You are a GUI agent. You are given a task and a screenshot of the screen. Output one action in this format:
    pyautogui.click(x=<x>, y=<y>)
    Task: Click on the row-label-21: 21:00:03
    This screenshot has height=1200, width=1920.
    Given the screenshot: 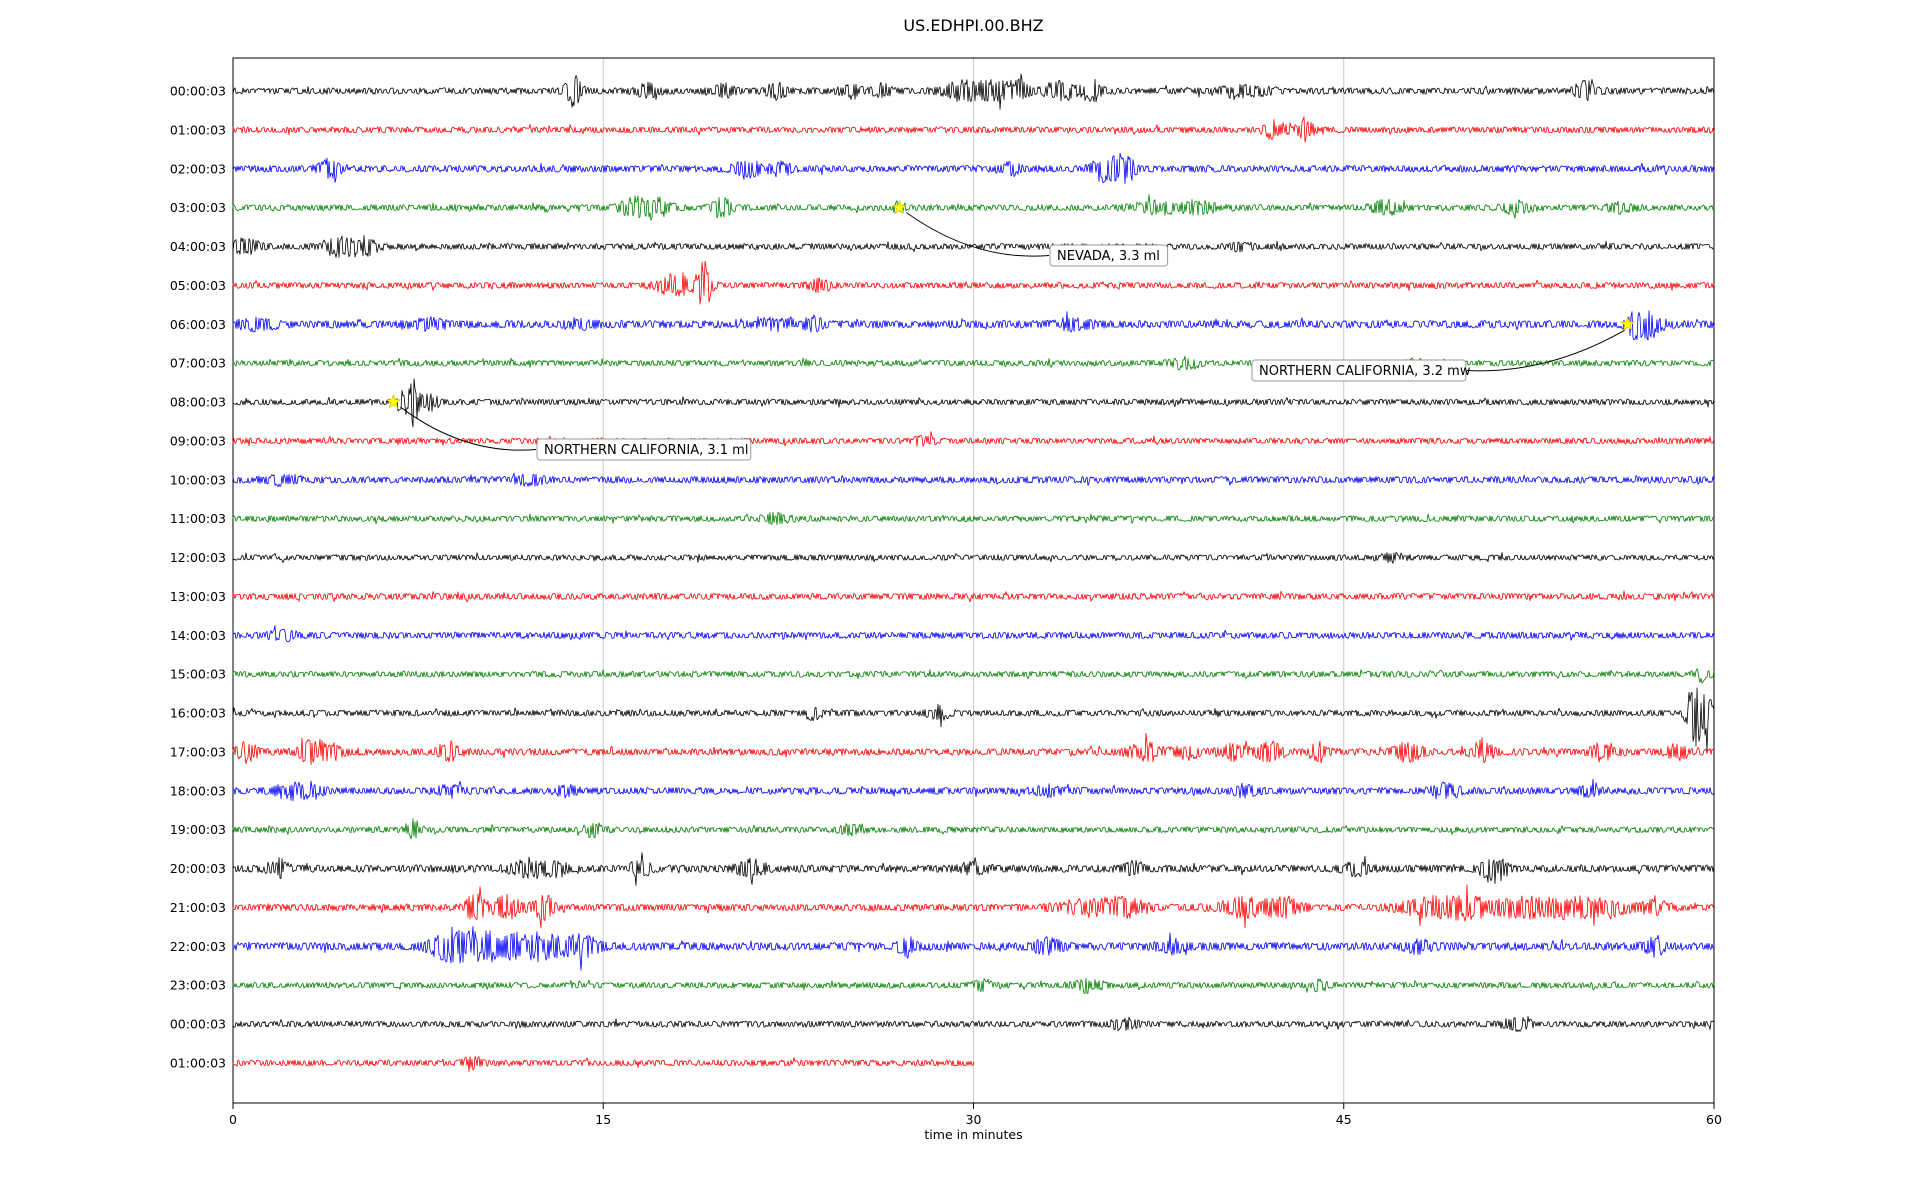 What is the action you would take?
    pyautogui.click(x=198, y=907)
    